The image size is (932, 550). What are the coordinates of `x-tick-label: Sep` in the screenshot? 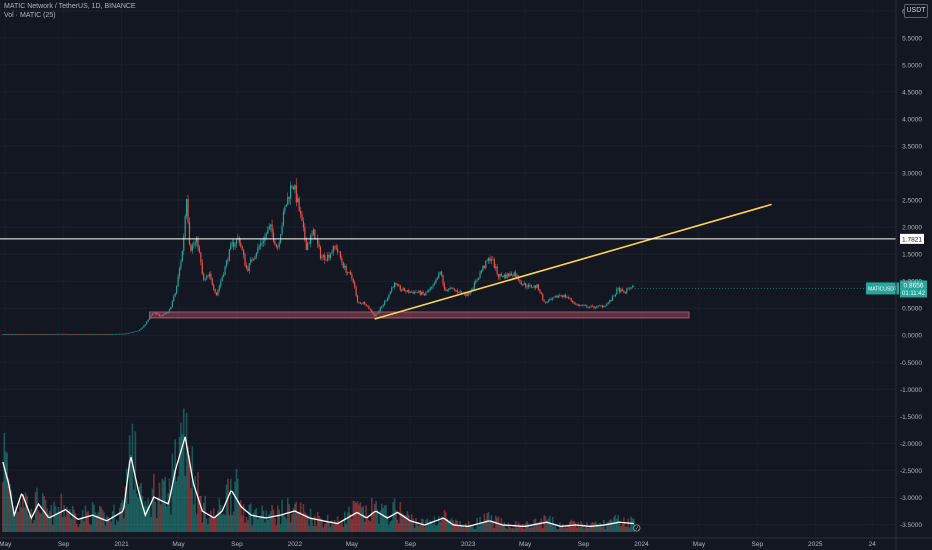 It's located at (237, 544).